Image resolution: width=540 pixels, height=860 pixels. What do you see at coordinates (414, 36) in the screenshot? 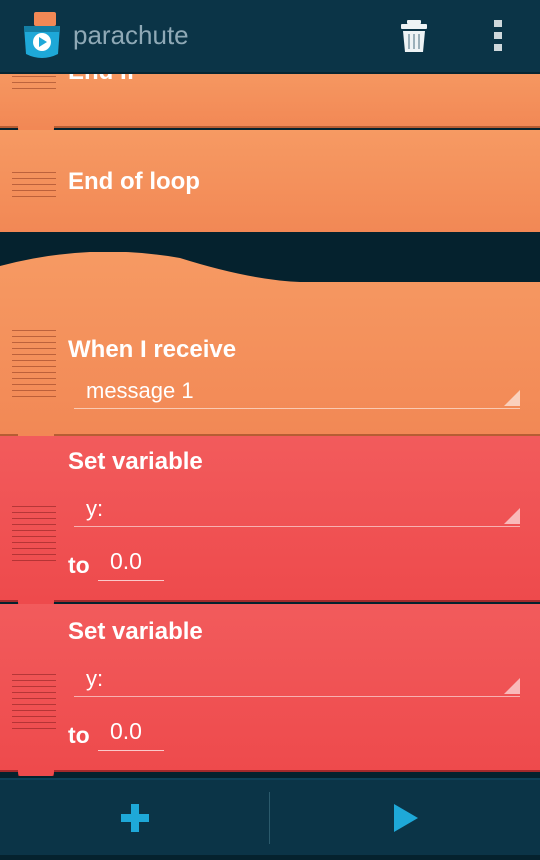
I see `trash-icon` at bounding box center [414, 36].